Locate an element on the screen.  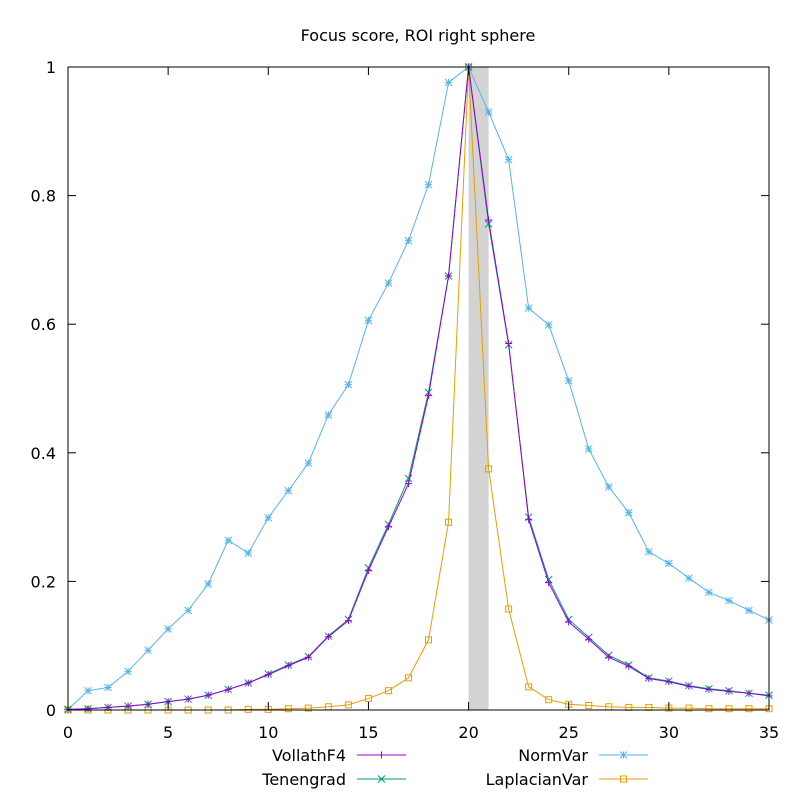
data-point-tenengrad is located at coordinates (488, 224).